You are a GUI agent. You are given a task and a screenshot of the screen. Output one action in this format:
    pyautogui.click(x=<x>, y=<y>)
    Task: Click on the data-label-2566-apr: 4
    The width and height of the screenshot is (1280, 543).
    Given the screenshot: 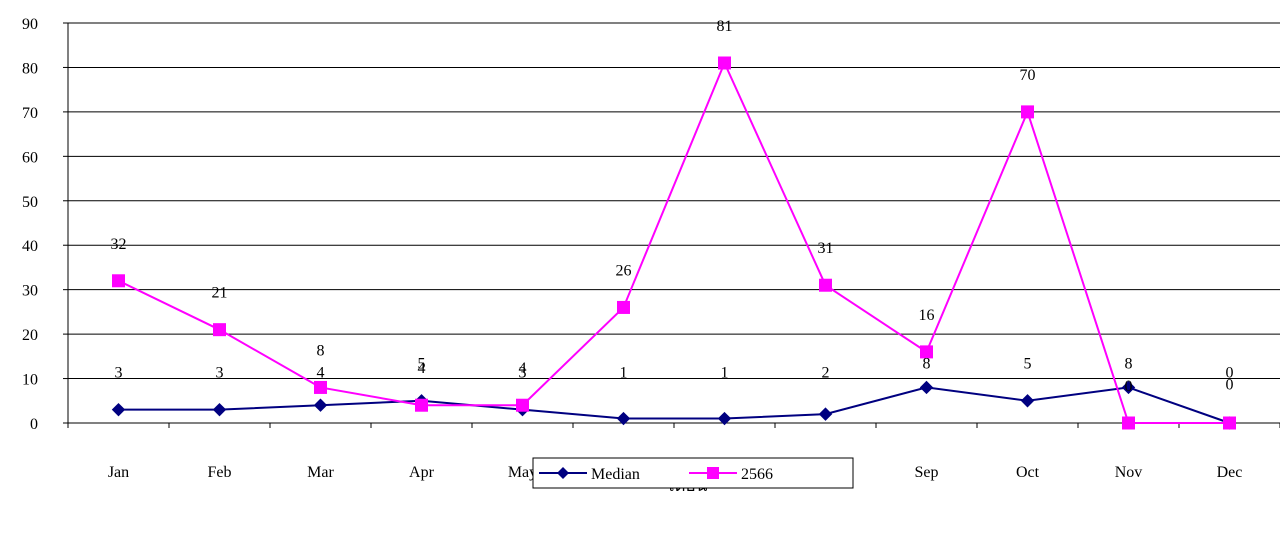 What is the action you would take?
    pyautogui.click(x=422, y=368)
    